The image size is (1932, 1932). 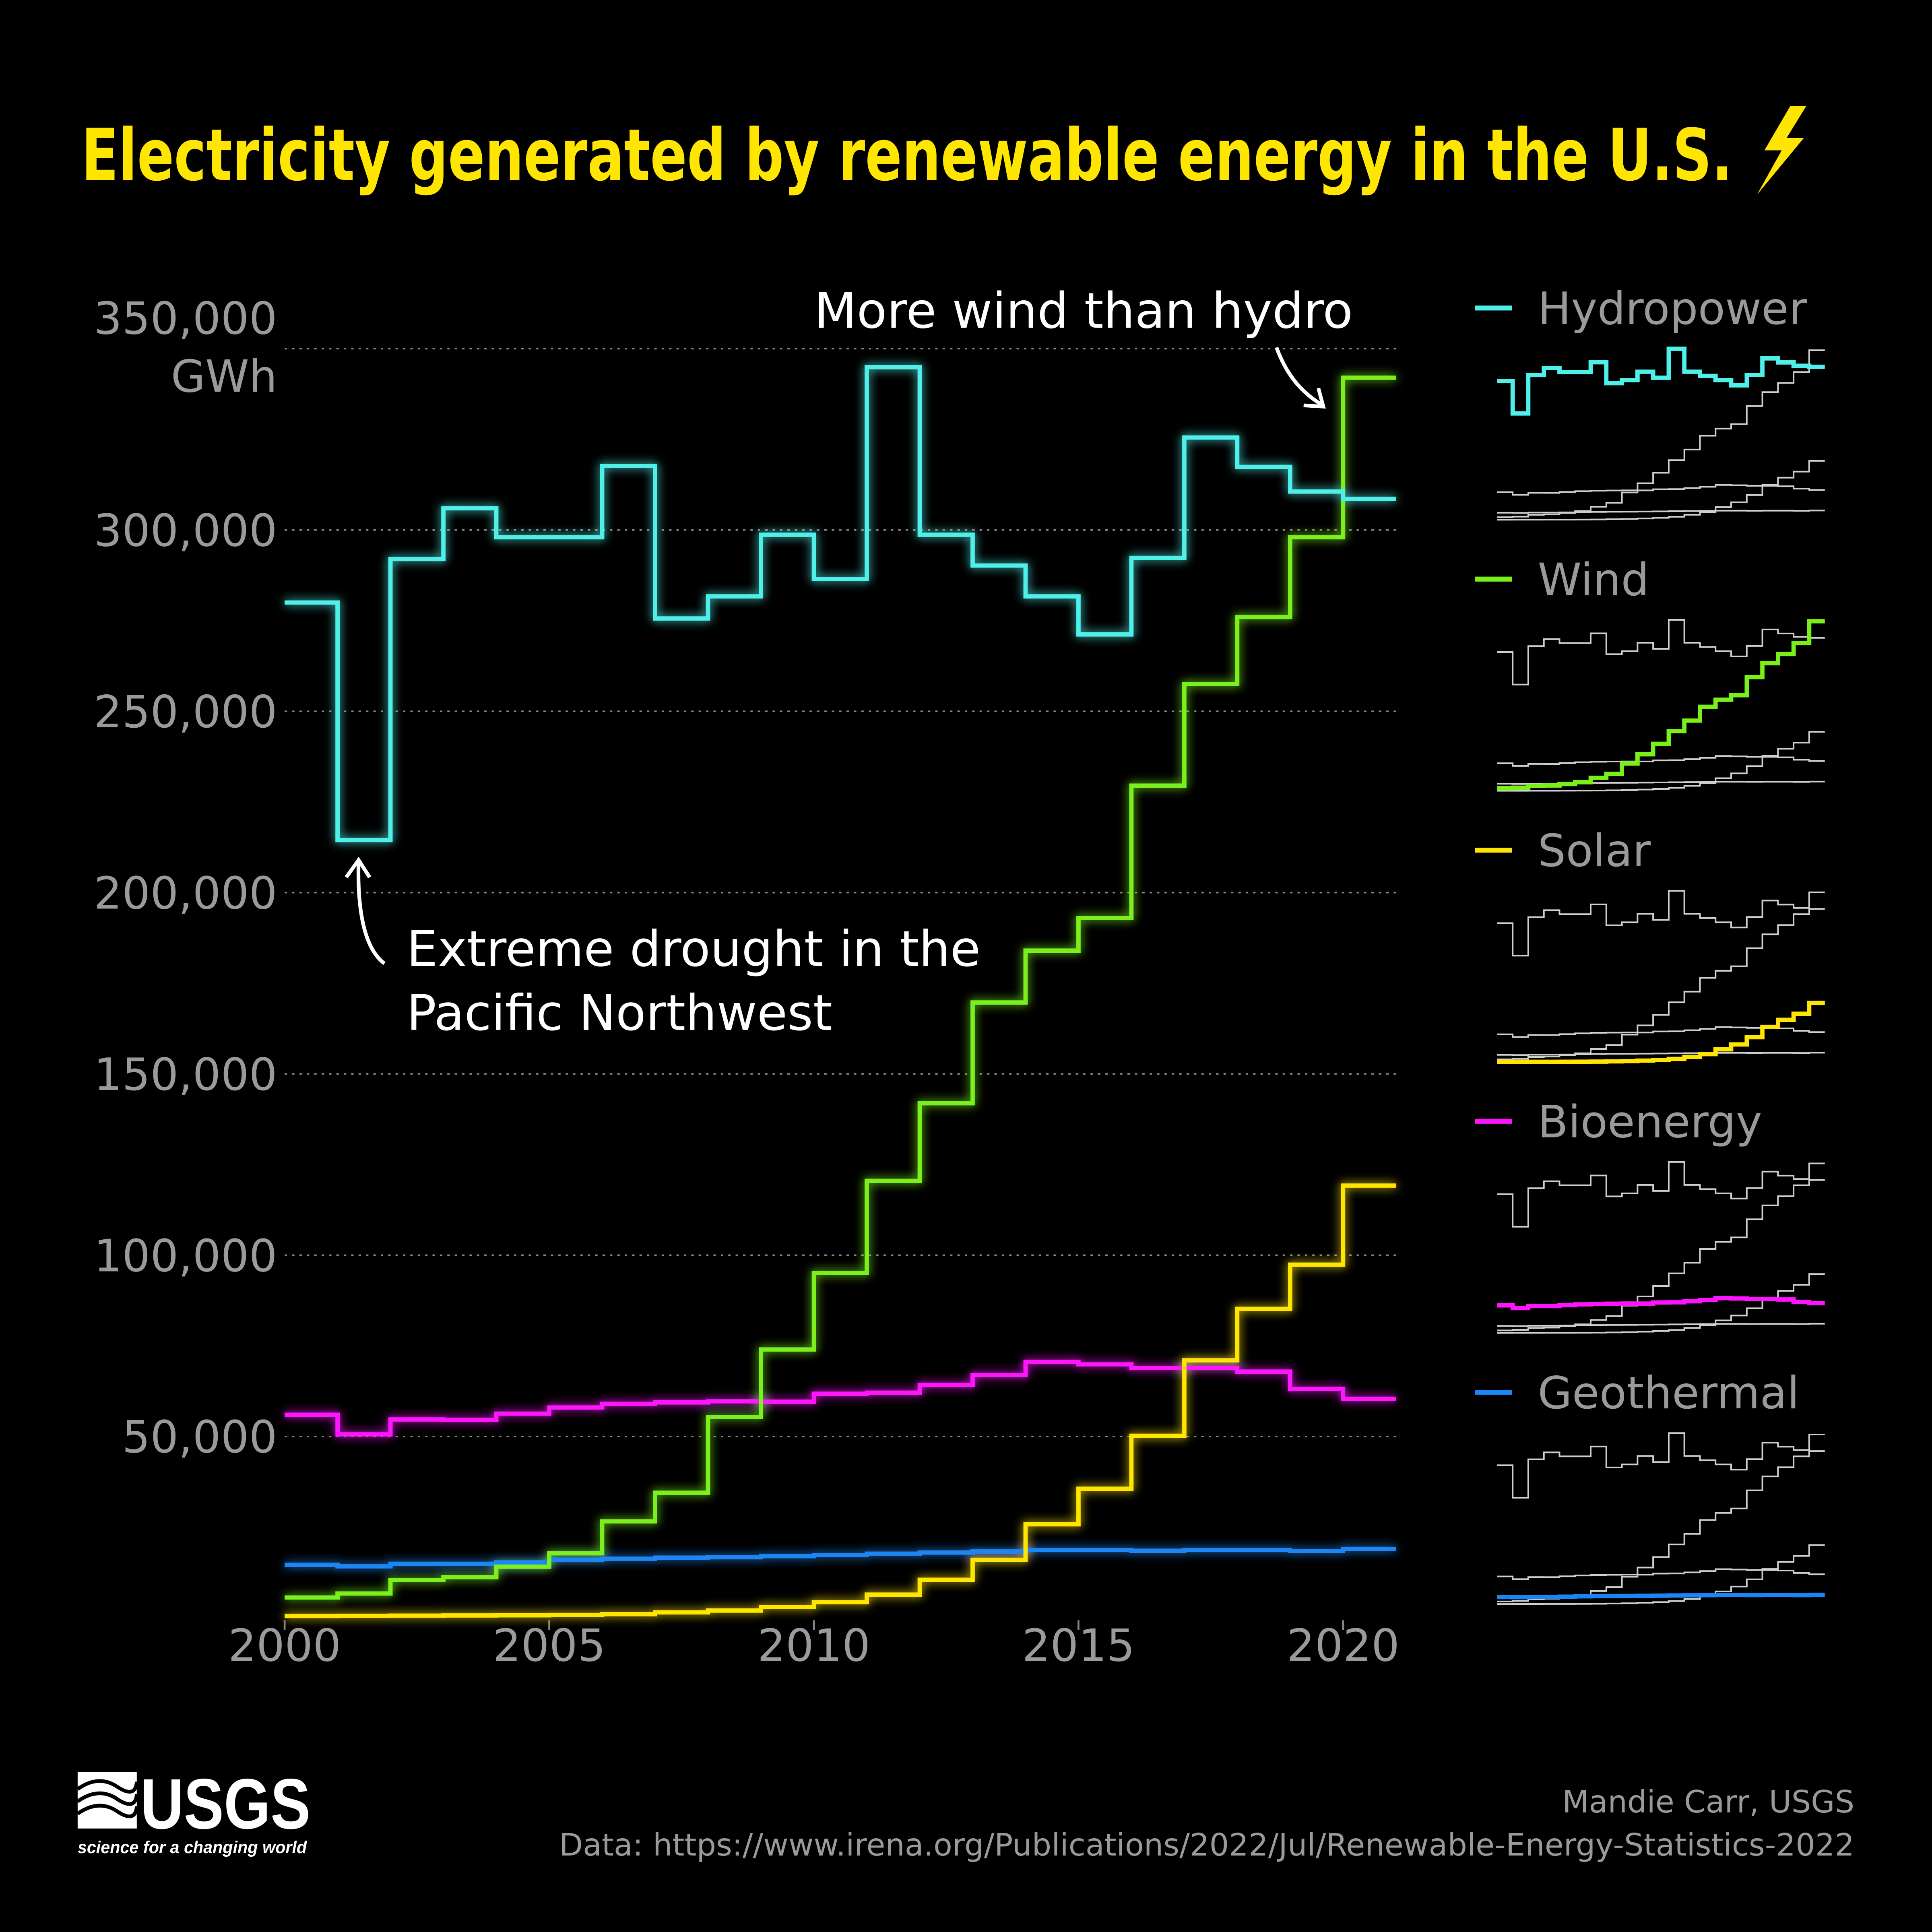 What do you see at coordinates (693, 949) in the screenshot?
I see `drought-text-1: Extreme drought in the` at bounding box center [693, 949].